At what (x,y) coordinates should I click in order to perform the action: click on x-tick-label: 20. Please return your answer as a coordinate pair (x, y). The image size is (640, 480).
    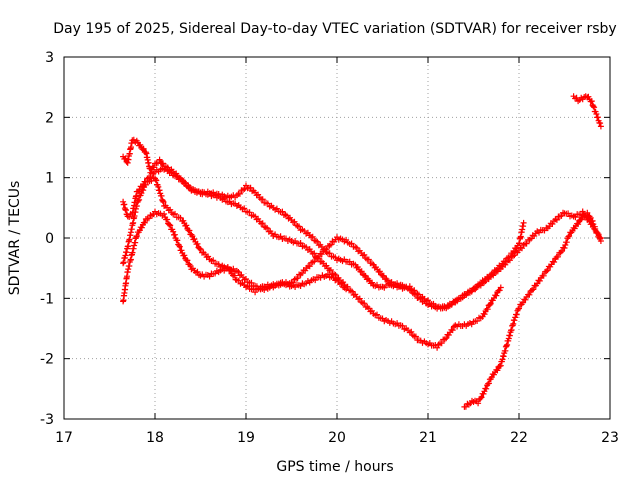
    Looking at the image, I should click on (337, 438).